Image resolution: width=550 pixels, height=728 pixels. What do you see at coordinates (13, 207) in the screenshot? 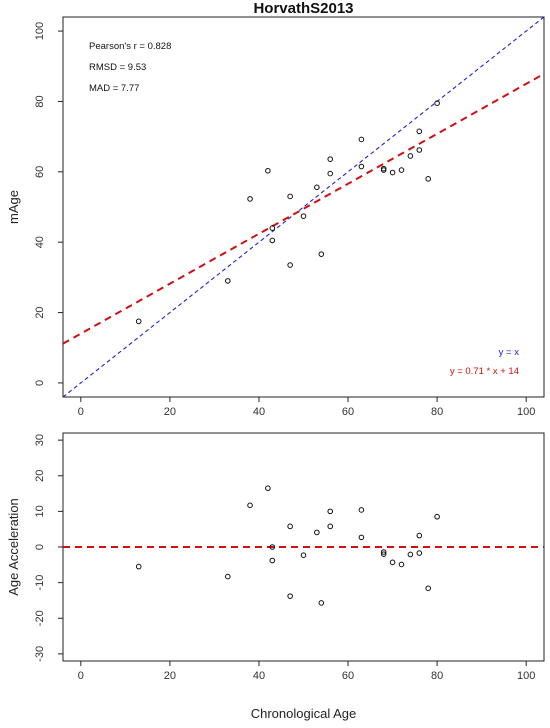
I see `y-axis-title: mAge` at bounding box center [13, 207].